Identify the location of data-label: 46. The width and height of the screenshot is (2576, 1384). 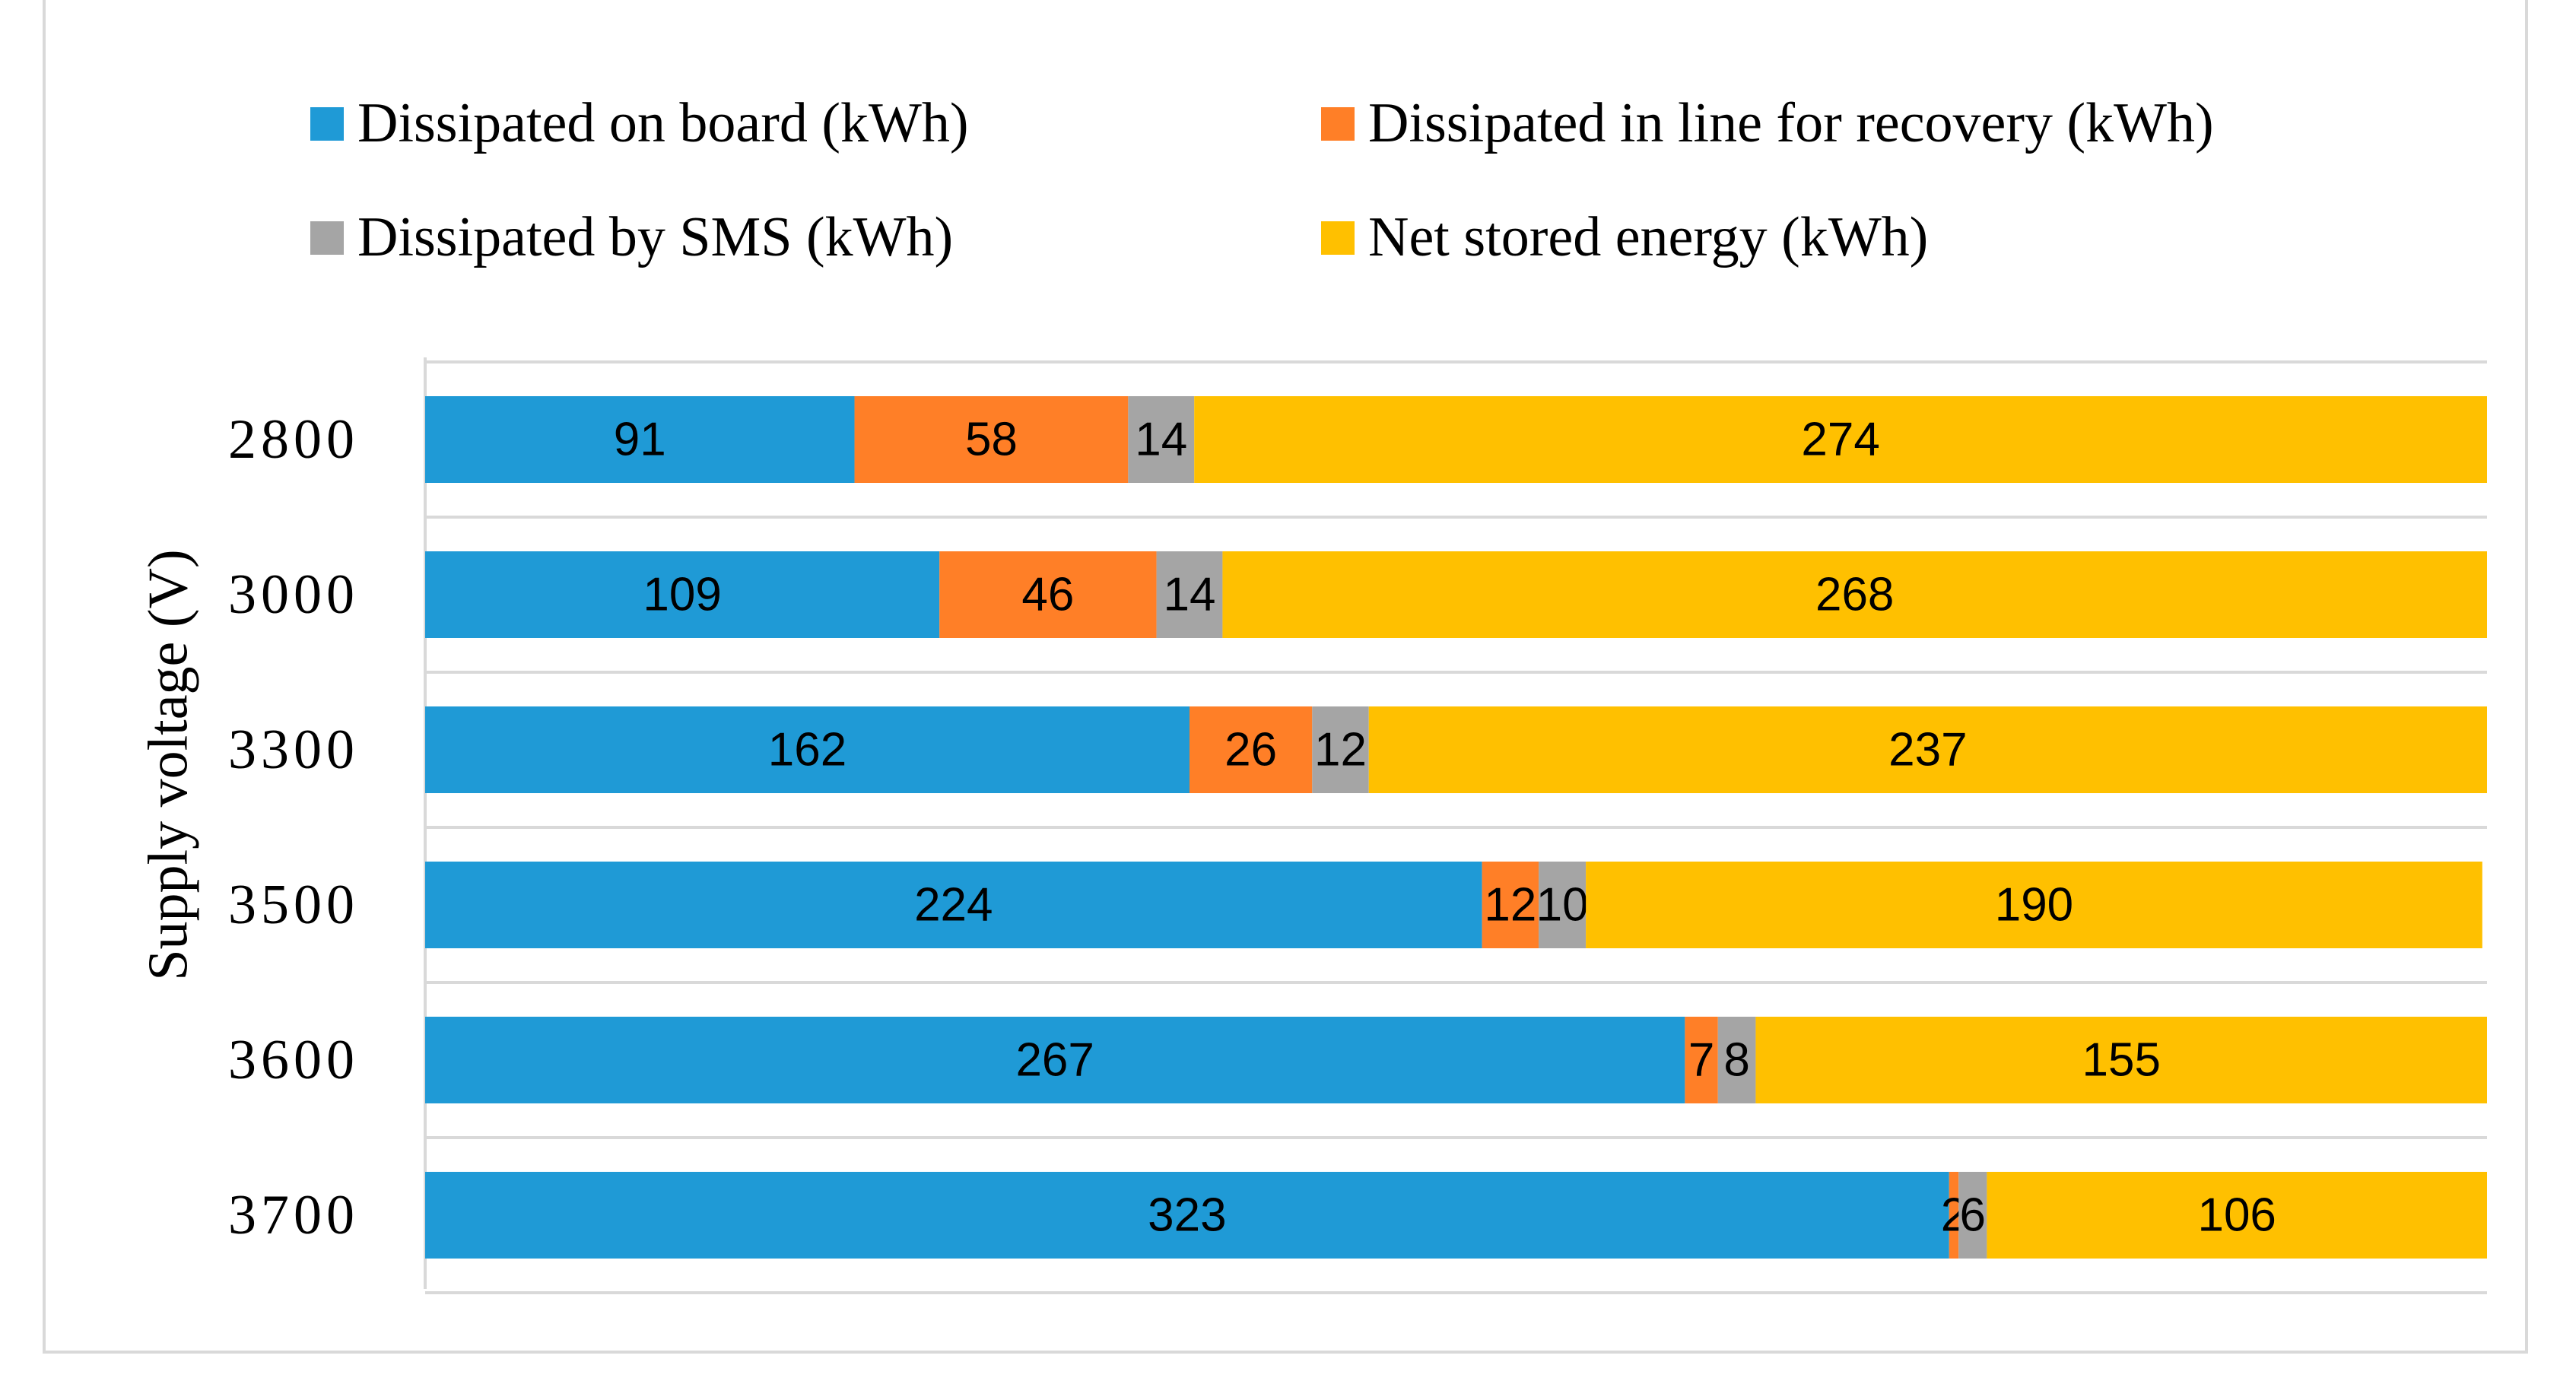
(1047, 595).